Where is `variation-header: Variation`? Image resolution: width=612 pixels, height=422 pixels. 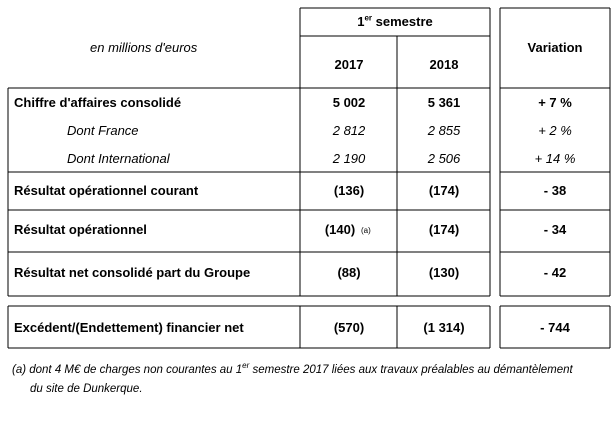
variation-header: Variation is located at coordinates (555, 47).